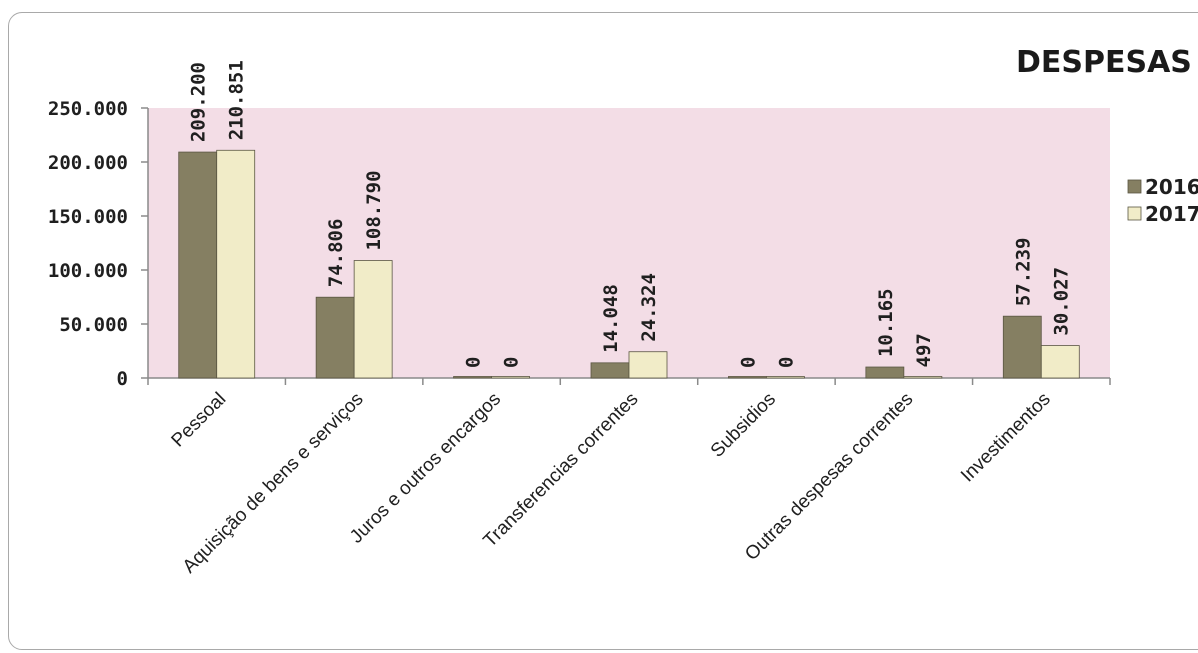  What do you see at coordinates (886, 322) in the screenshot?
I see `data-label-2016-5: 10.165` at bounding box center [886, 322].